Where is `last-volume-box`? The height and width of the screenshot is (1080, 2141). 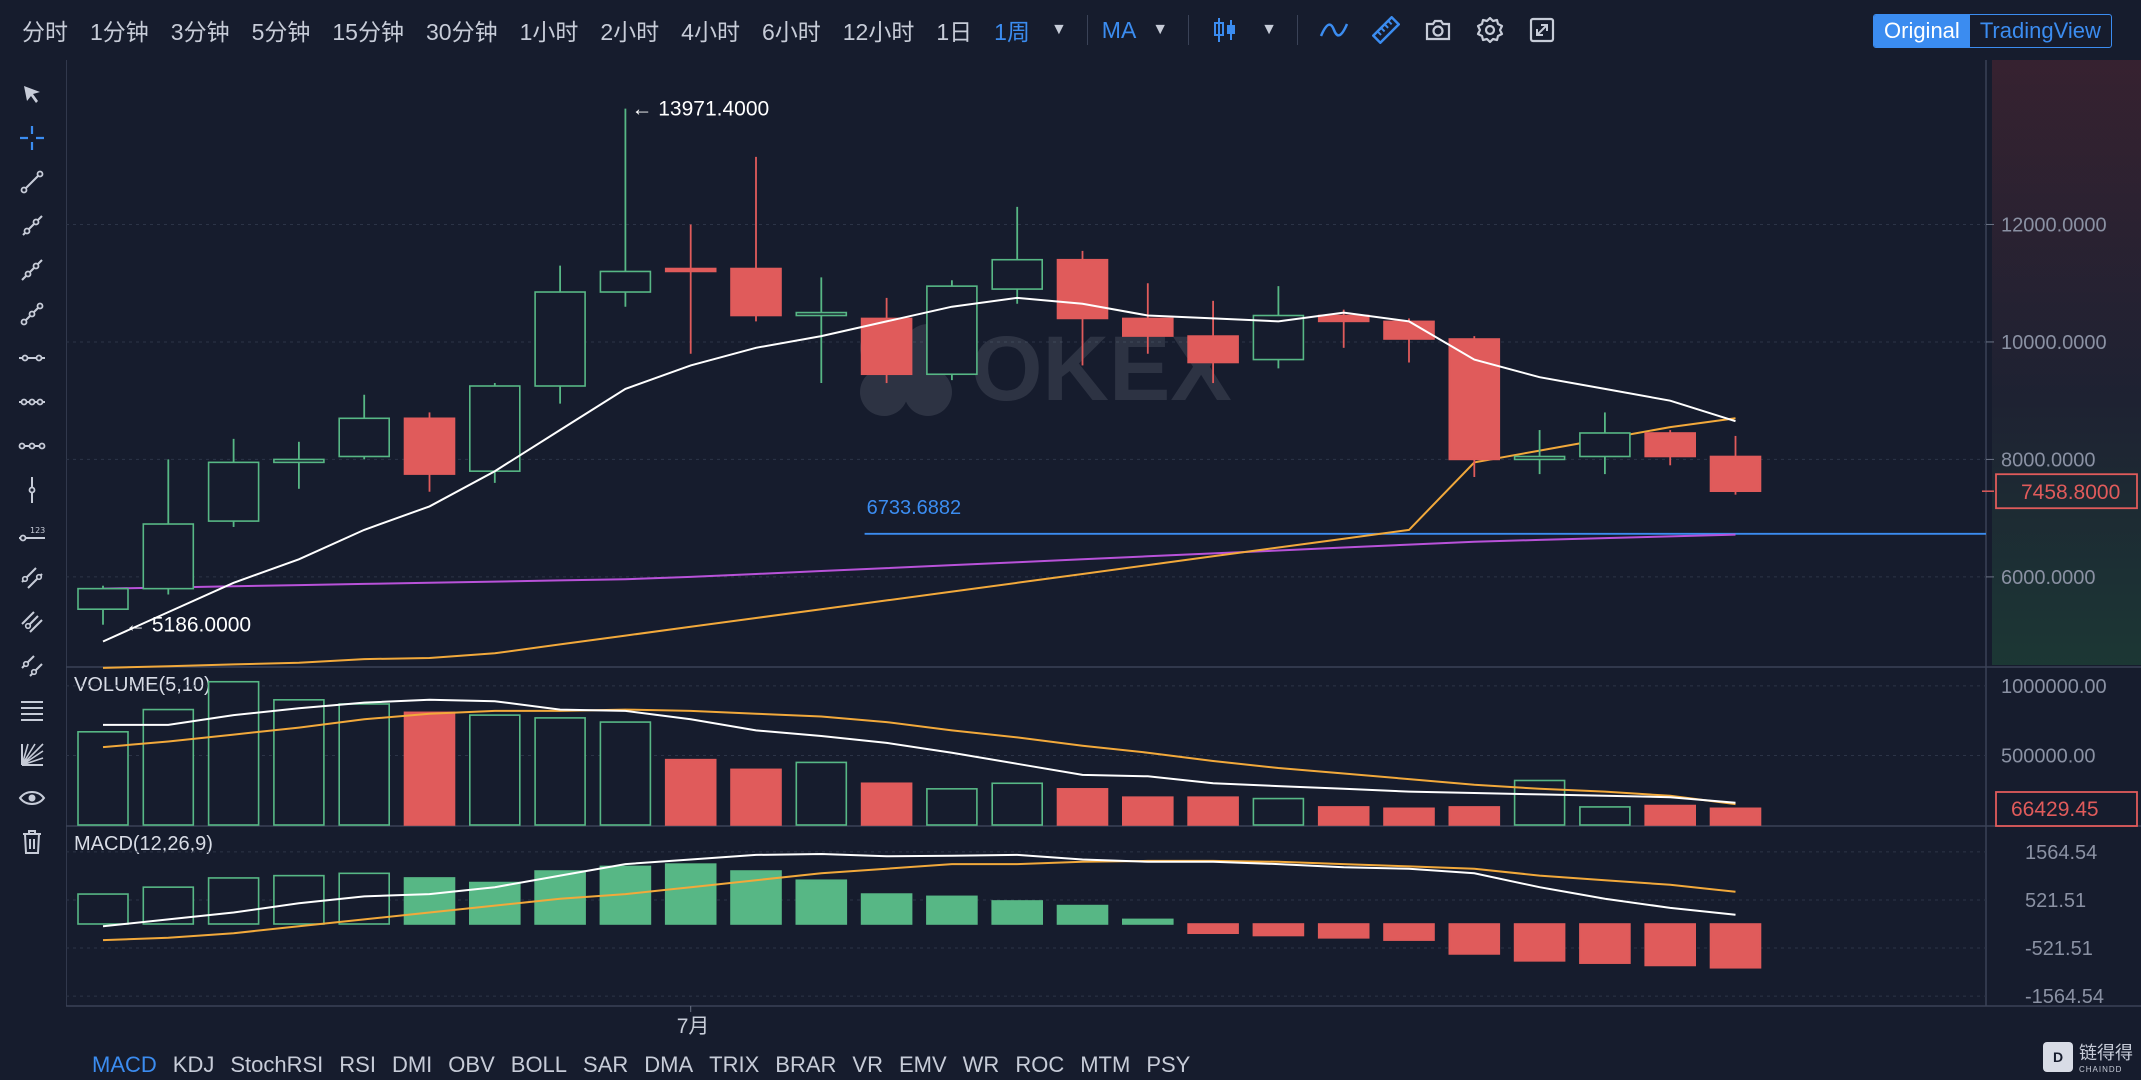
last-volume-box is located at coordinates (2066, 809).